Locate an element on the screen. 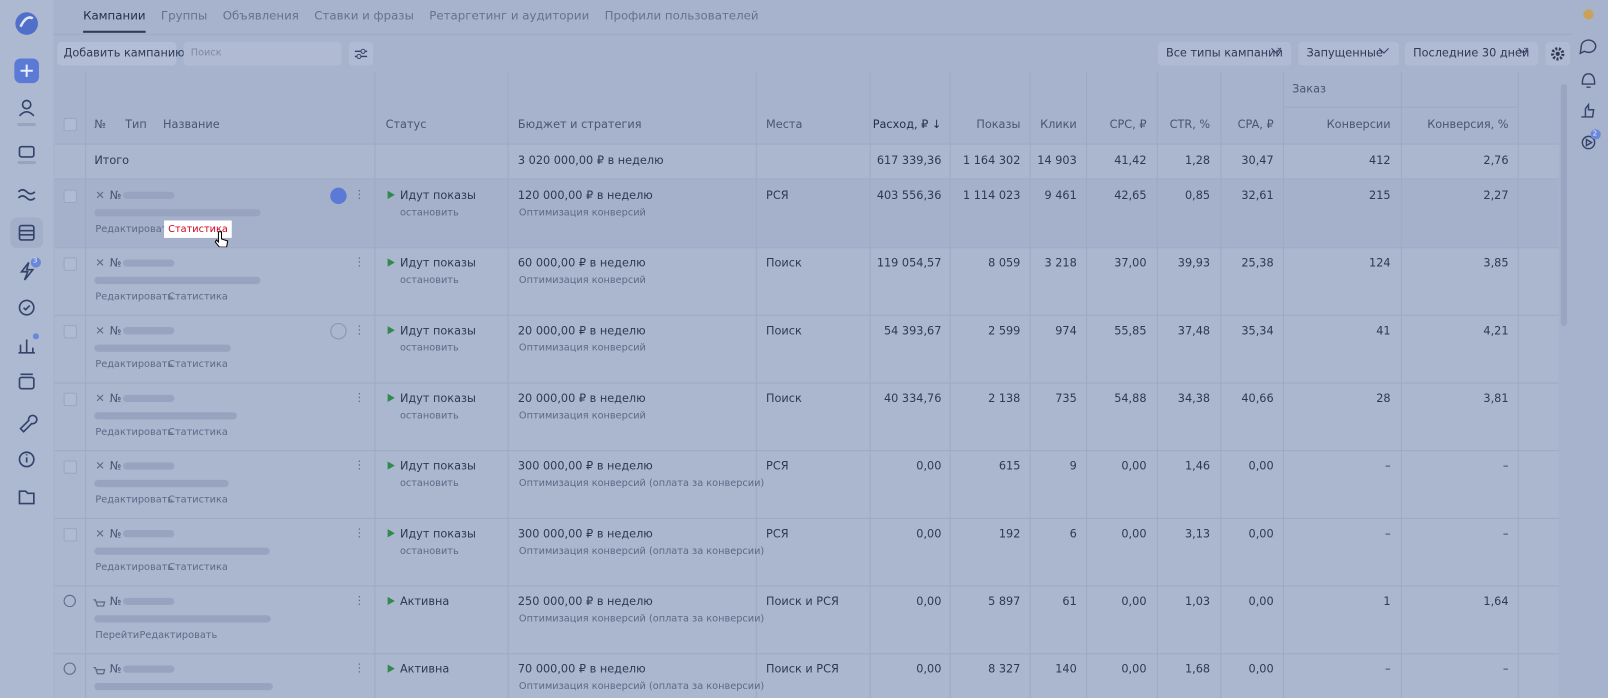 The image size is (1608, 698). right-icons is located at coordinates (1590, 79).